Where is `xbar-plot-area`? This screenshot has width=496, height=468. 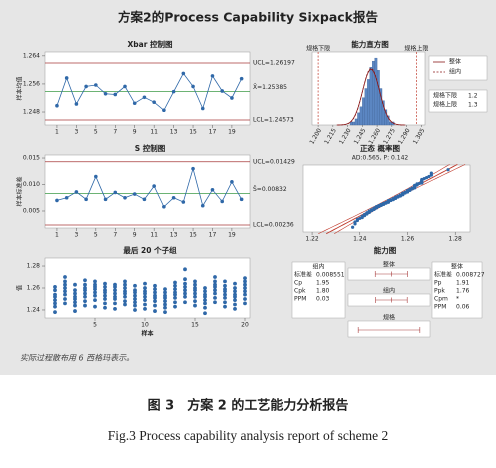 xbar-plot-area is located at coordinates (147, 88).